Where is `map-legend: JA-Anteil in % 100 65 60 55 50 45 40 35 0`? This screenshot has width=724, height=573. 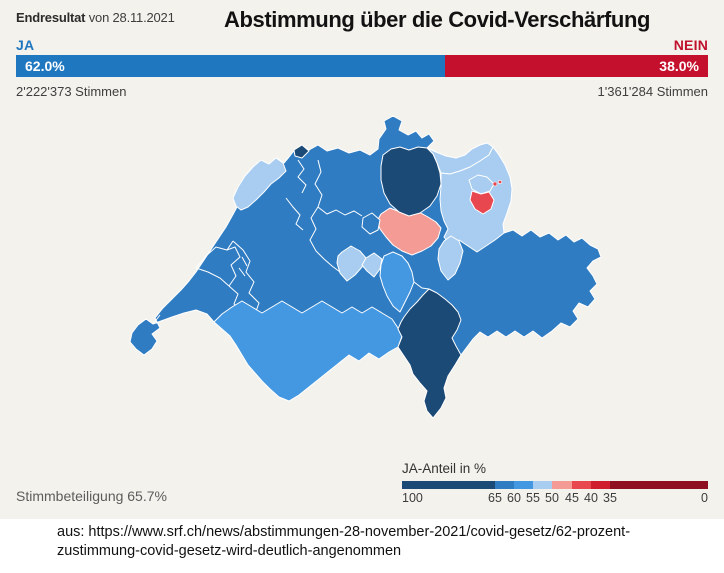
map-legend: JA-Anteil in % 100 65 60 55 50 45 40 35 0 is located at coordinates (555, 484).